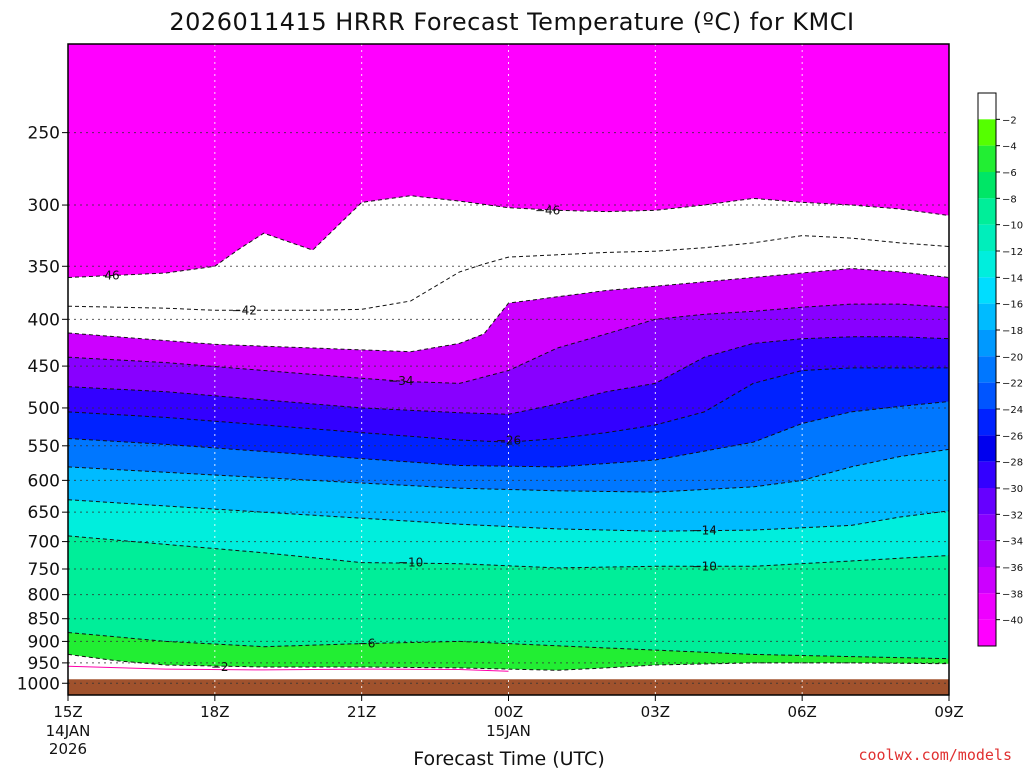 The width and height of the screenshot is (1024, 768). What do you see at coordinates (44, 596) in the screenshot?
I see `ytick-label-800: 800` at bounding box center [44, 596].